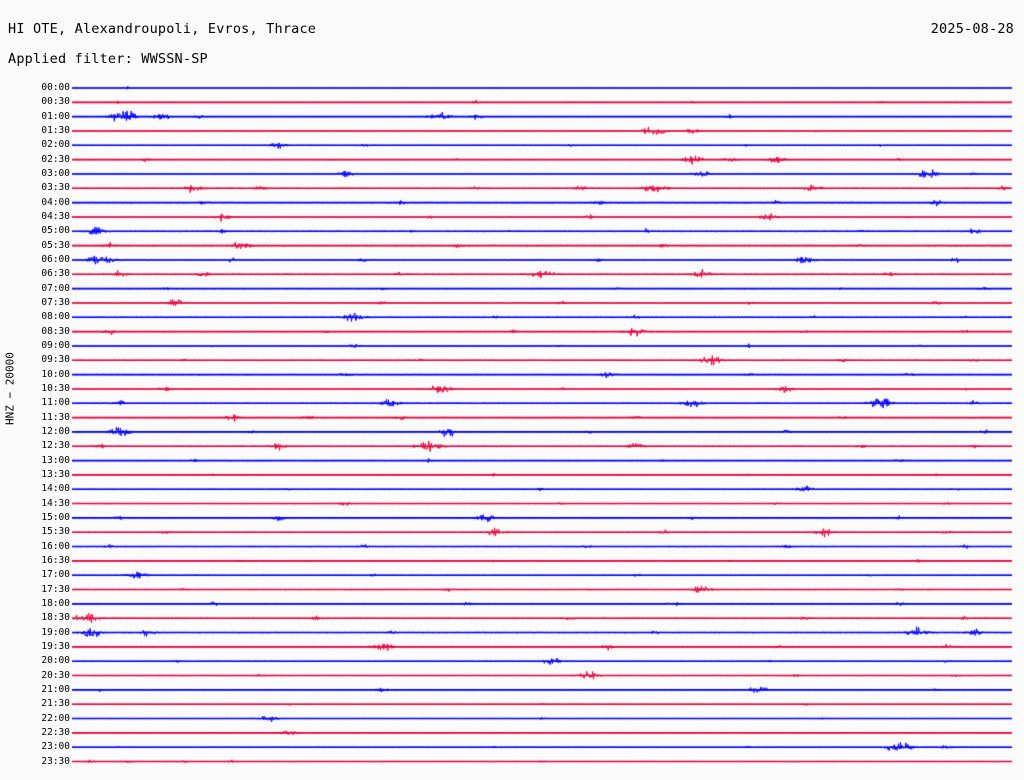 Image resolution: width=1024 pixels, height=780 pixels. Describe the element at coordinates (55, 374) in the screenshot. I see `time-tick-label: 10:00` at that location.